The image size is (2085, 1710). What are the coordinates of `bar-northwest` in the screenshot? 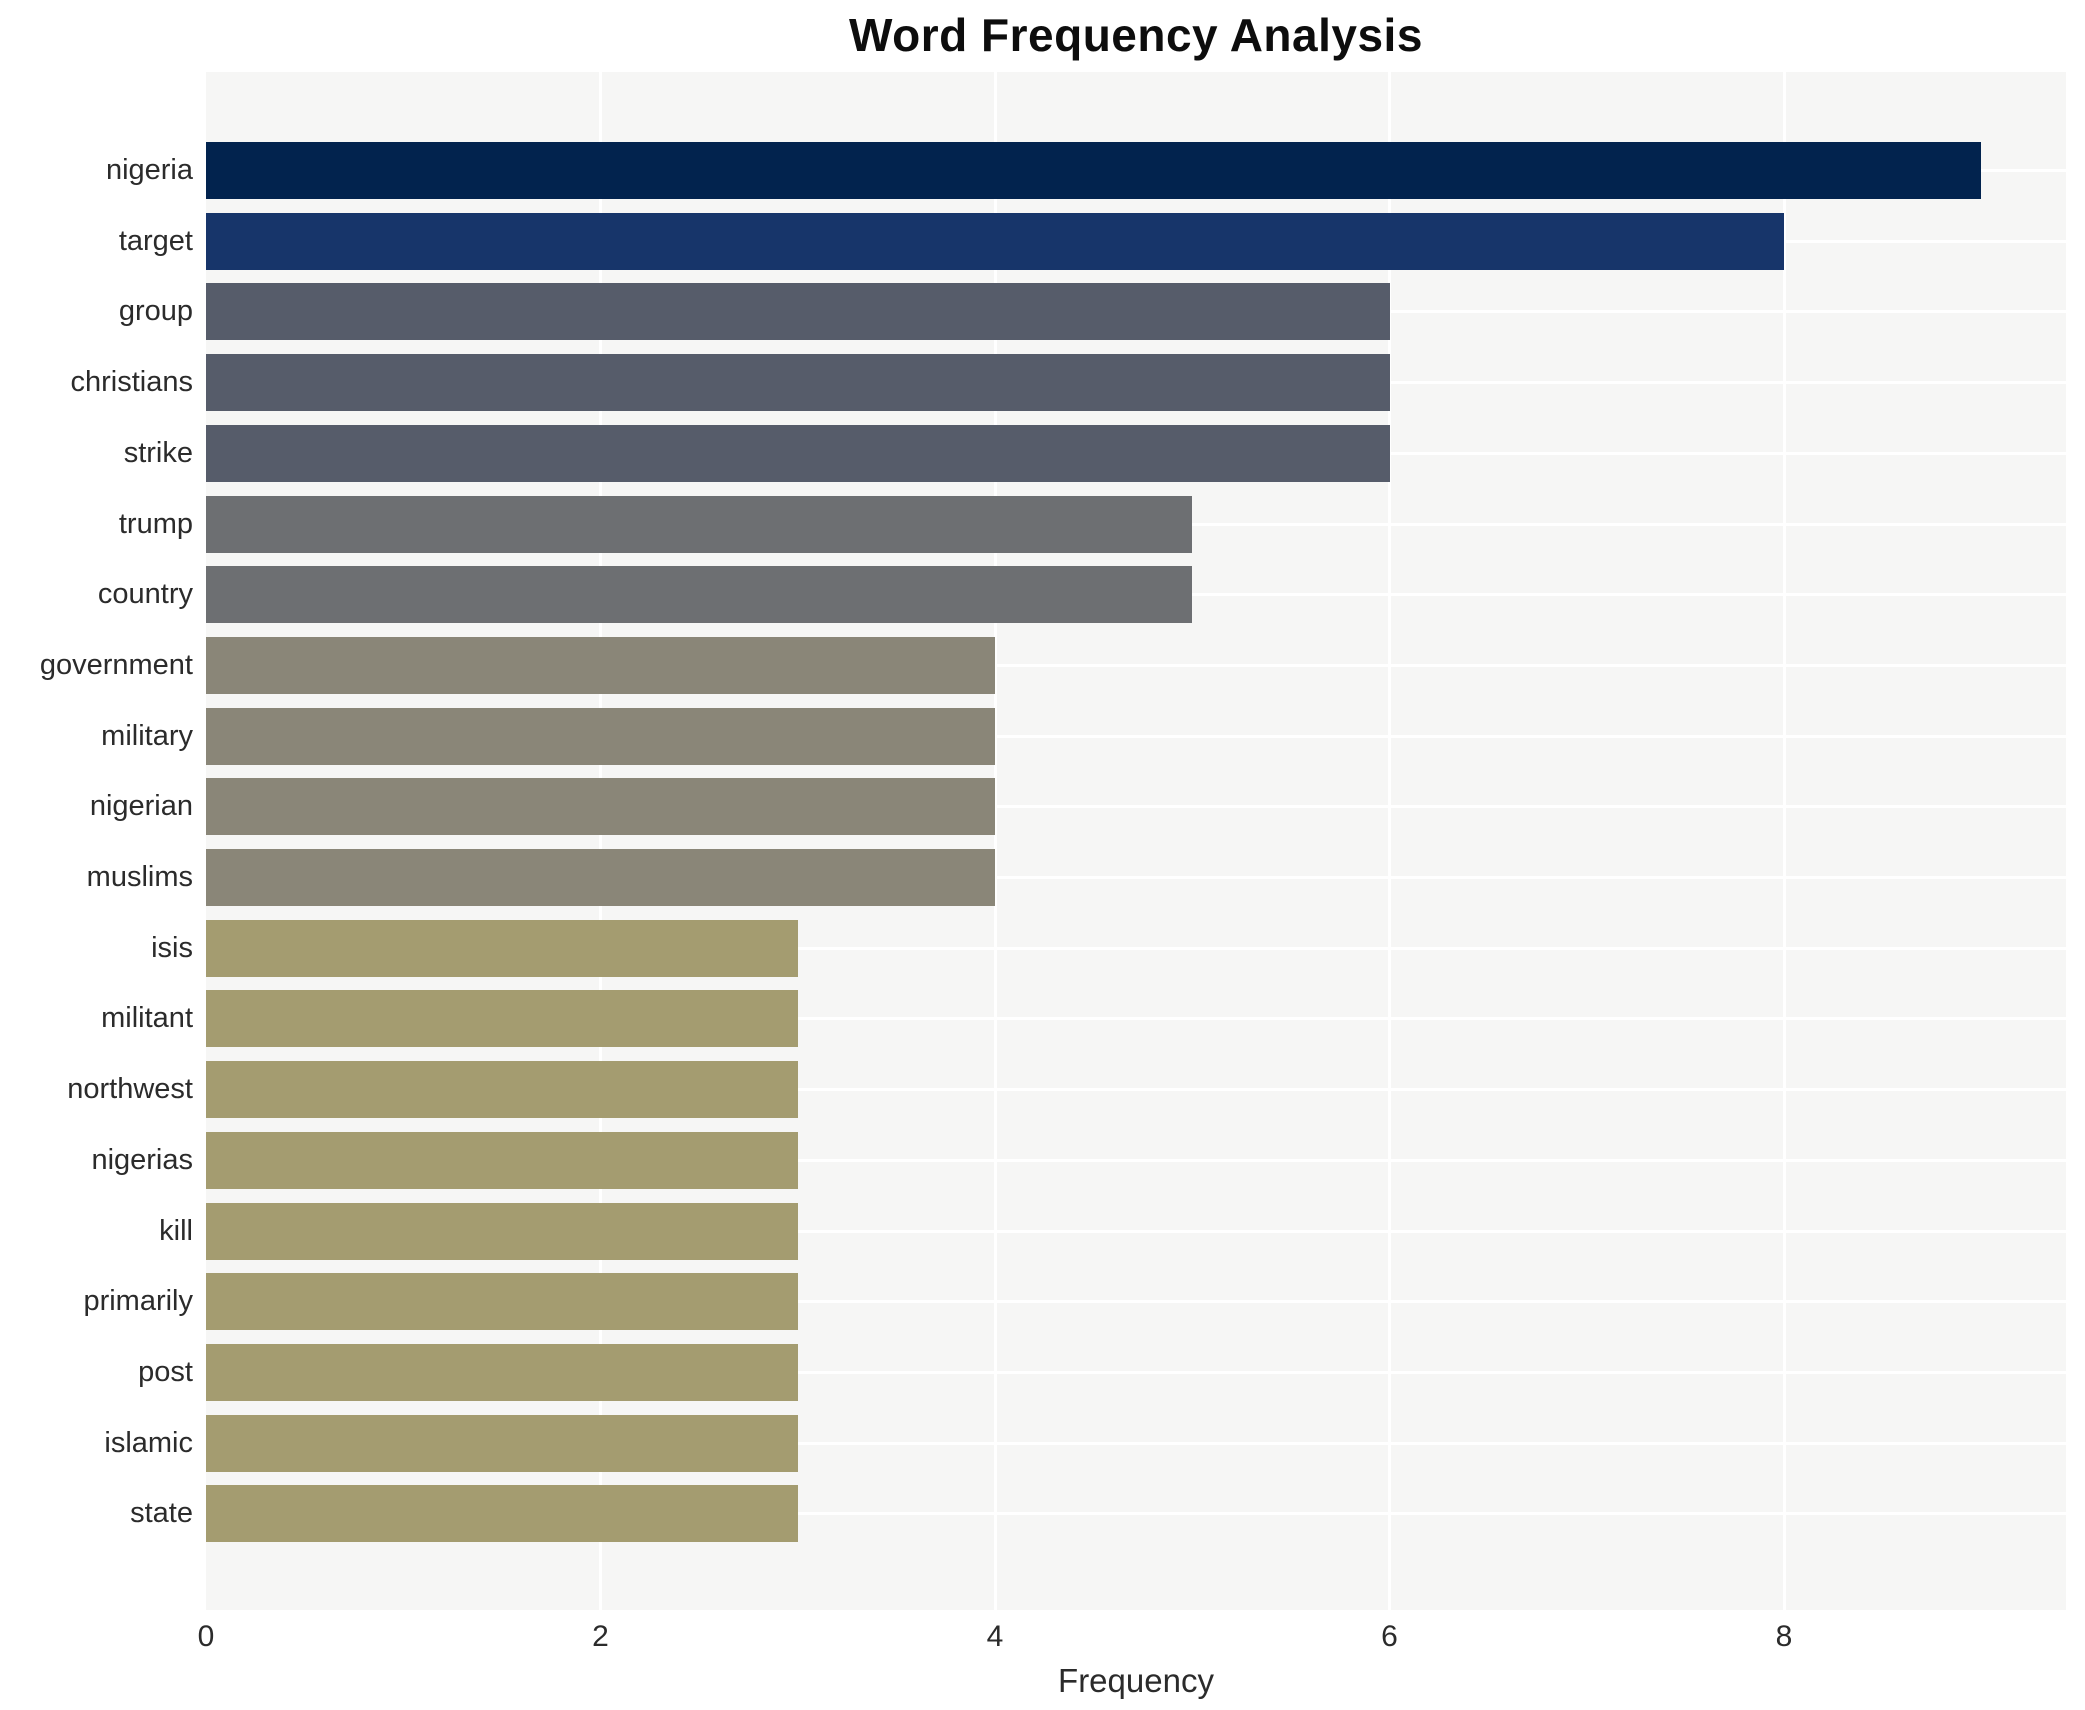 It's located at (502, 1090).